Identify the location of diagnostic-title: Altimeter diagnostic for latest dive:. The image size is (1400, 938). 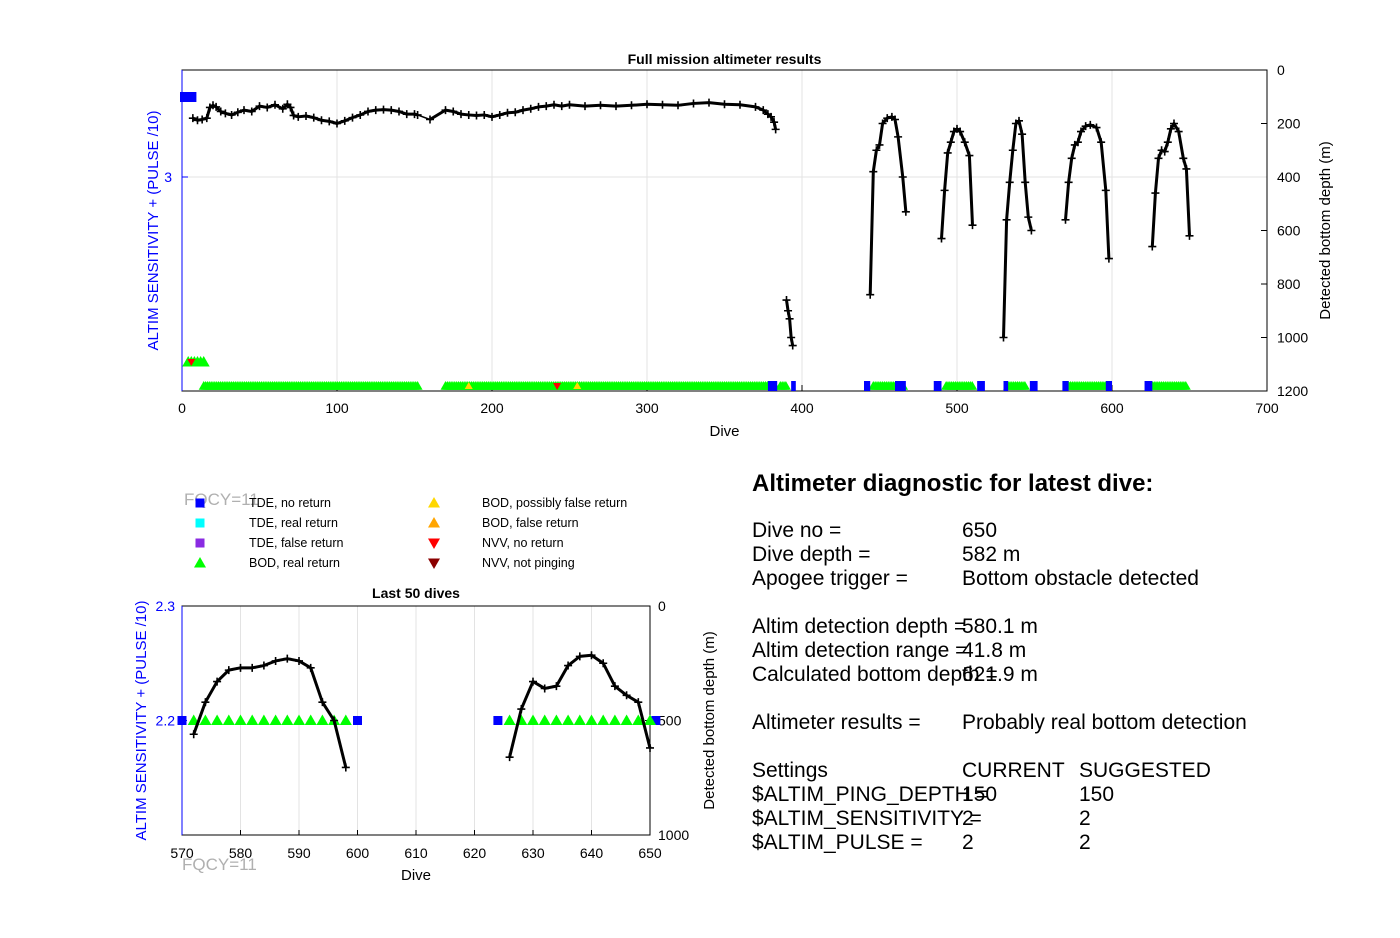
(953, 483).